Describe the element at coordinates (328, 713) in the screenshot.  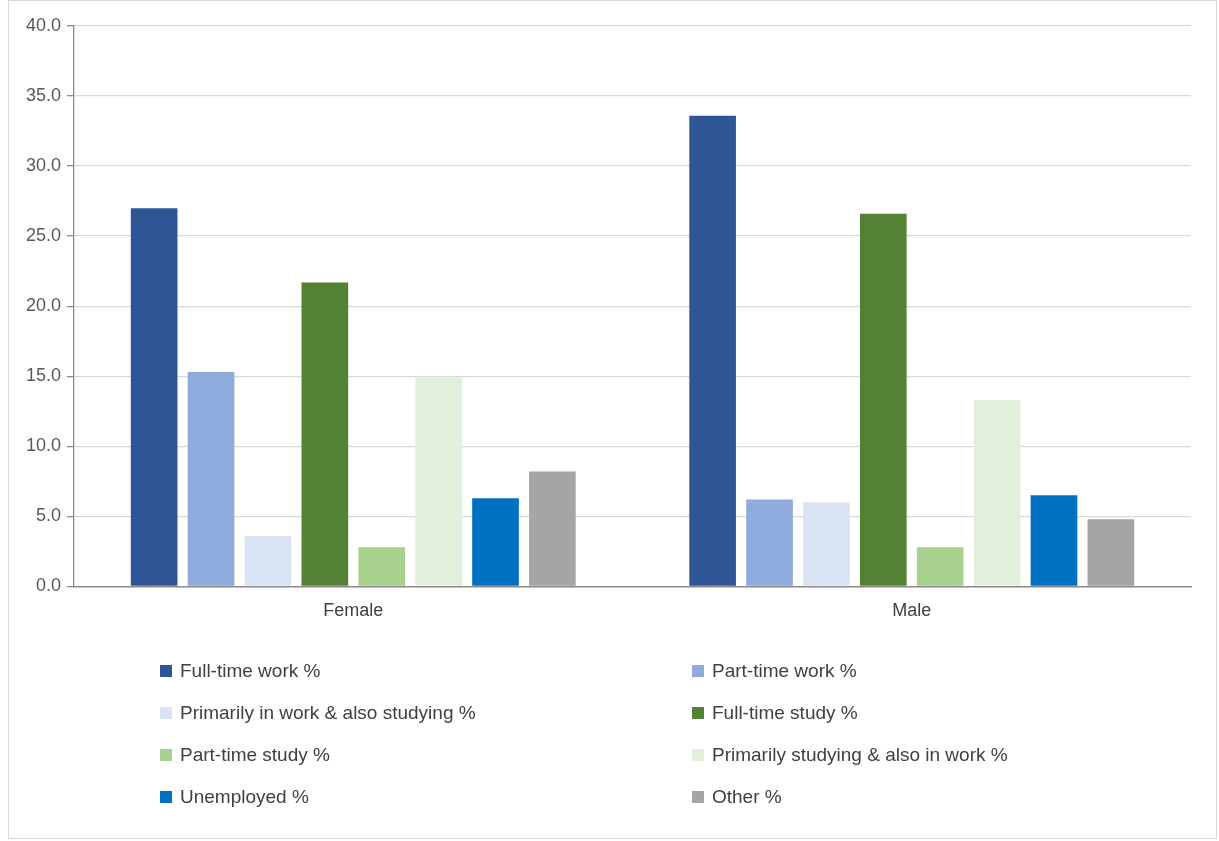
I see `legend-label: Primarily in work & also studying %` at that location.